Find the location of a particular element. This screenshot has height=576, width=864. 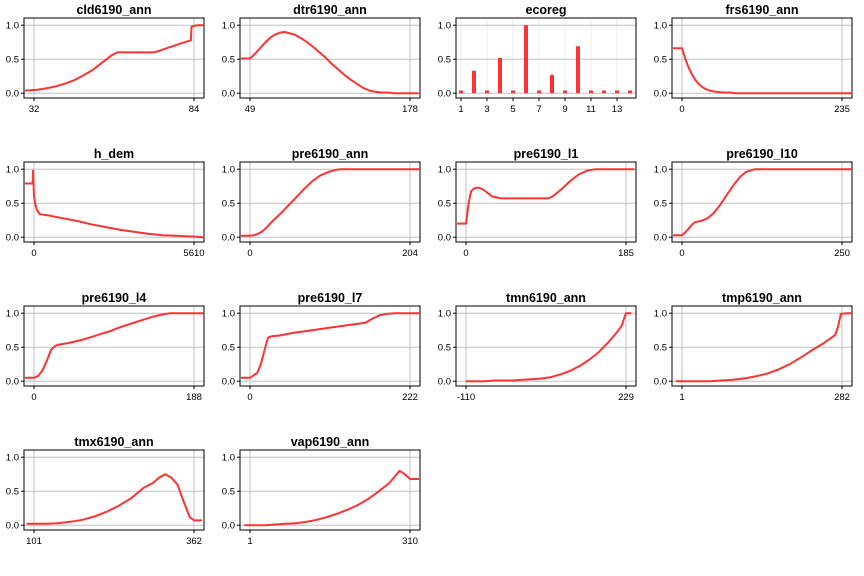

chart-panel-tmx6190_ann: tmx6190_ann 0.0 0.5 1.0 101 362 is located at coordinates (105, 491).